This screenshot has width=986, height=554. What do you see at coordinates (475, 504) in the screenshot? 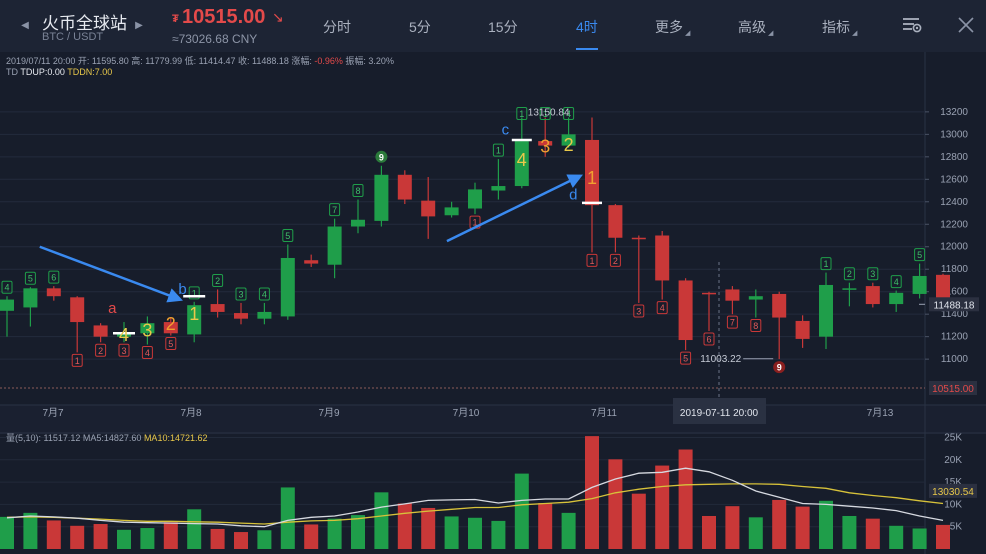
I see `volume-ma10-line` at bounding box center [475, 504].